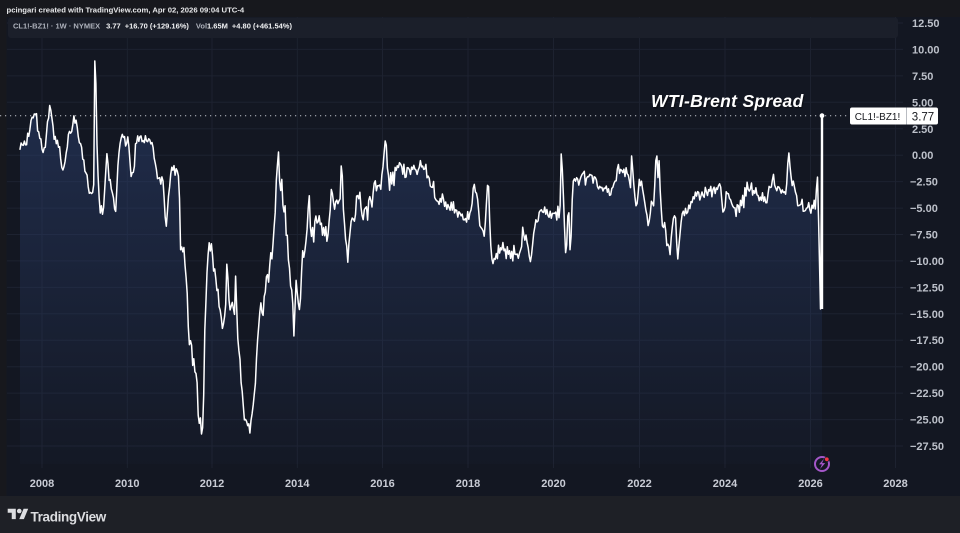 The width and height of the screenshot is (960, 533). What do you see at coordinates (922, 156) in the screenshot?
I see `svg-text: 0.00` at bounding box center [922, 156].